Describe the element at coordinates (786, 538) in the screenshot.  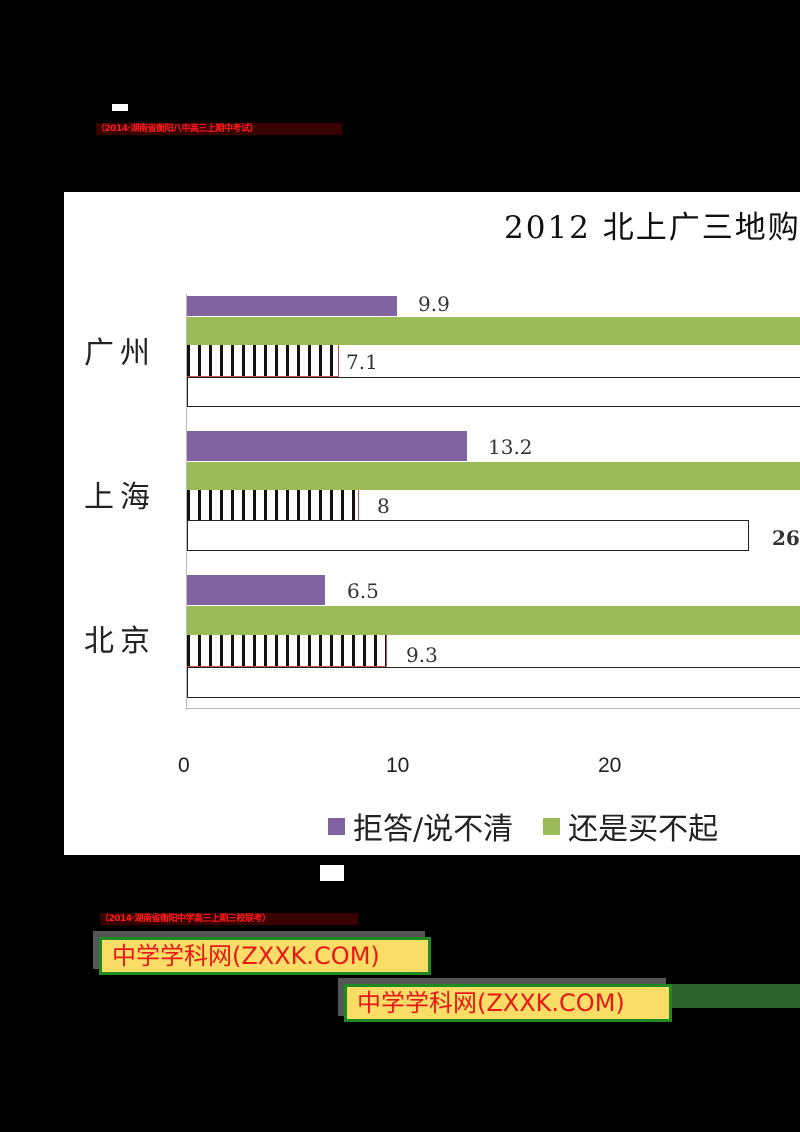
I see `value-label: 26` at that location.